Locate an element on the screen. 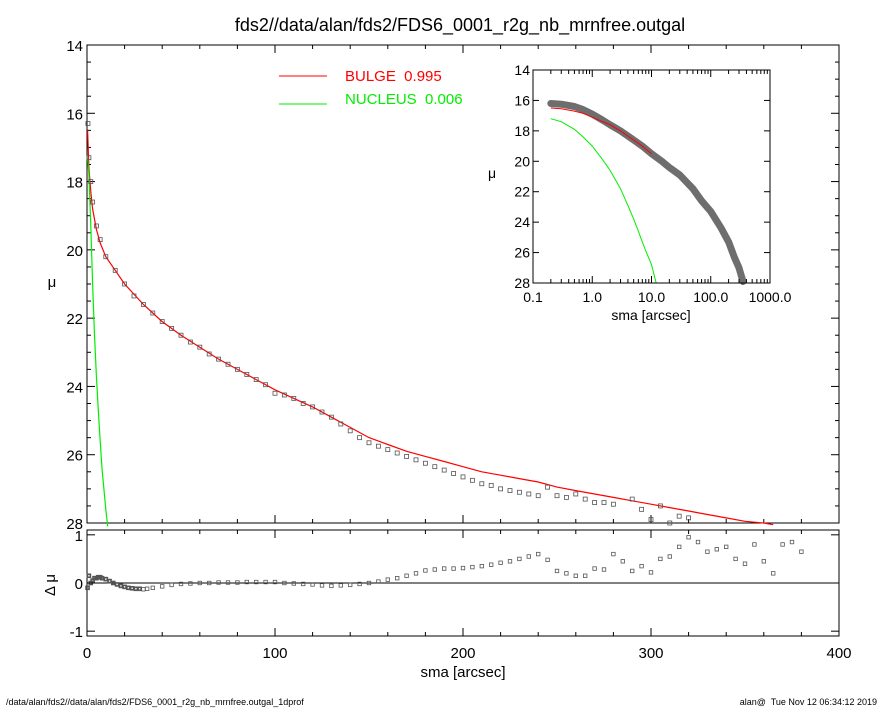  residual-y-ticks: -1 0 1 is located at coordinates (454, 584).